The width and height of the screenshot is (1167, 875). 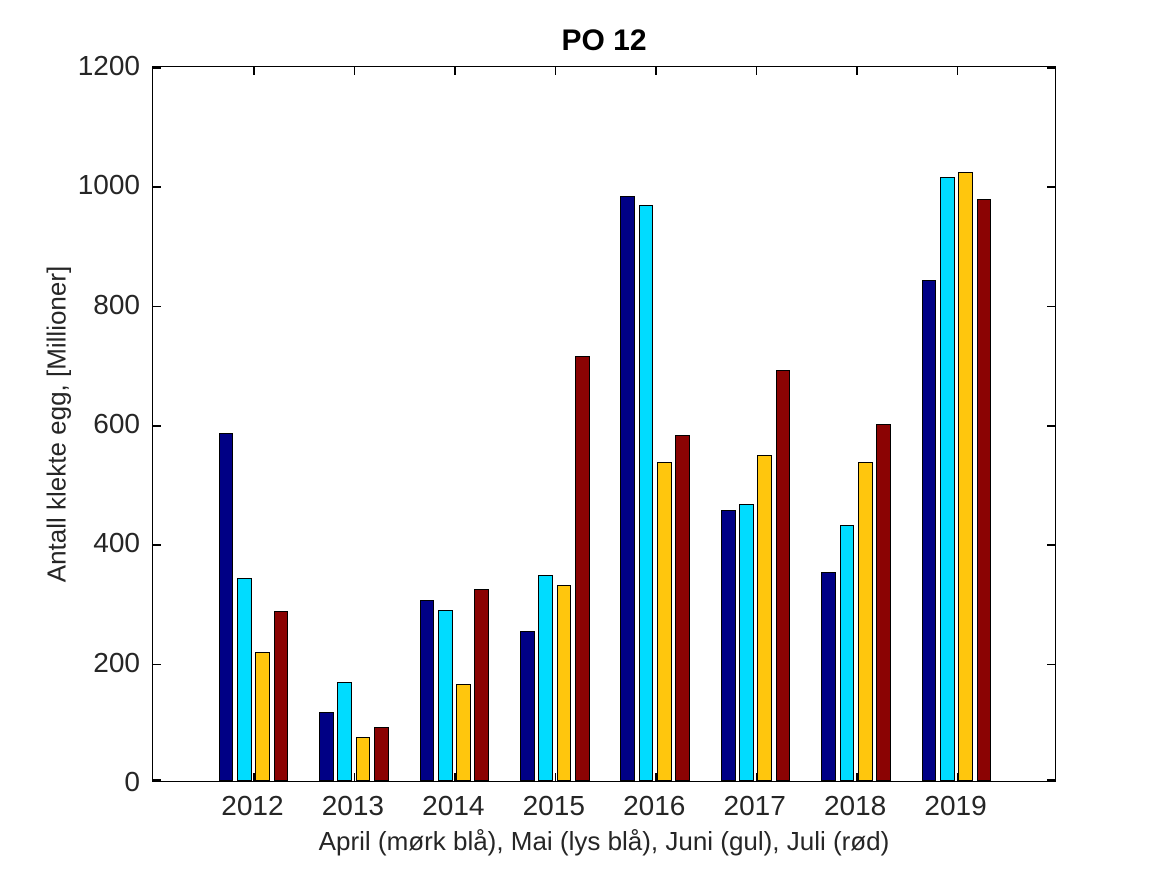 I want to click on bar-2019-series0, so click(x=929, y=530).